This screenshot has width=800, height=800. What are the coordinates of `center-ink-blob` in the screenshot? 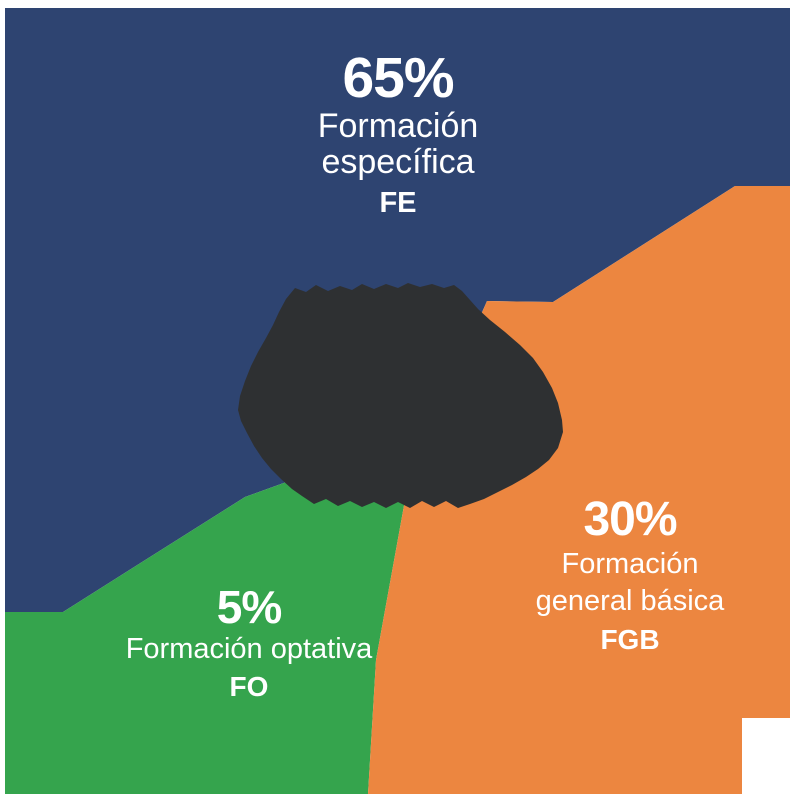 It's located at (400, 395).